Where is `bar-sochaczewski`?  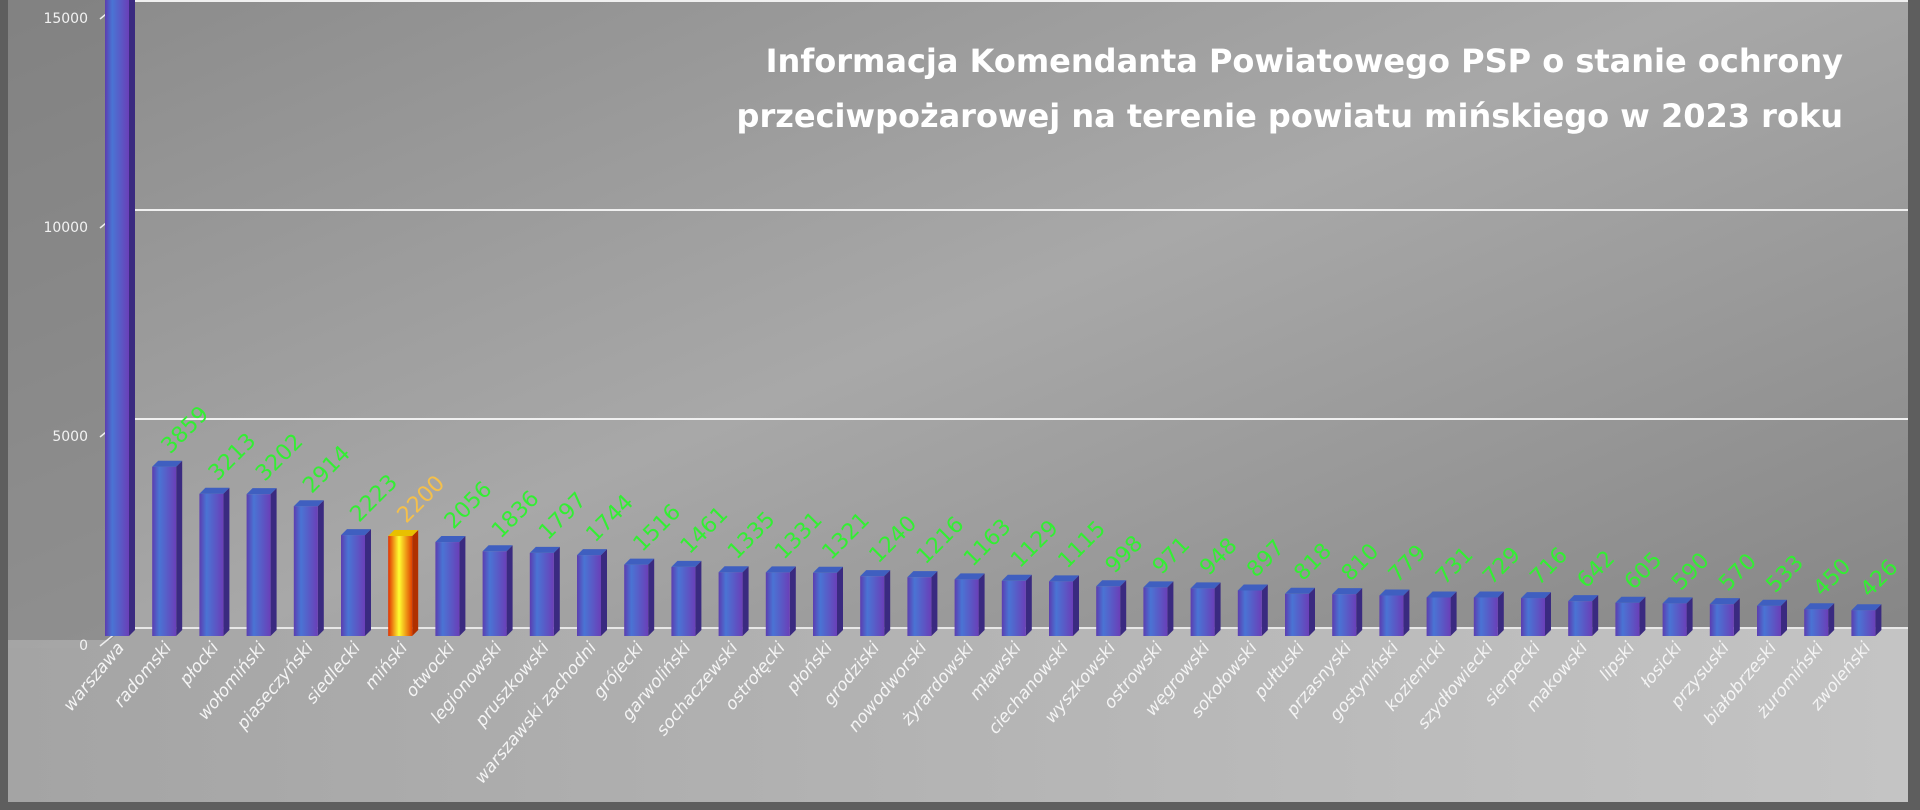
bar-sochaczewski is located at coordinates (733, 601).